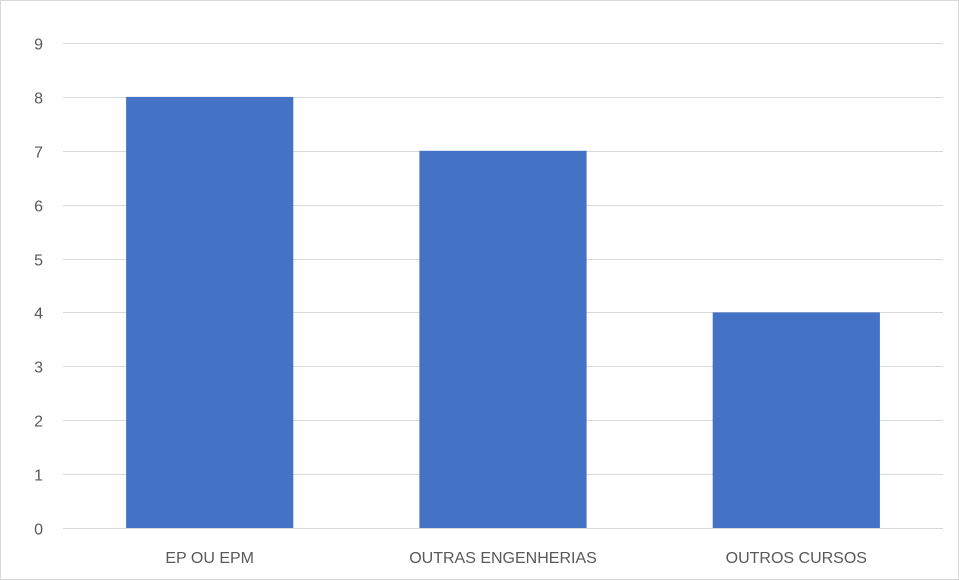  Describe the element at coordinates (38, 530) in the screenshot. I see `y-tick-label: 0` at that location.